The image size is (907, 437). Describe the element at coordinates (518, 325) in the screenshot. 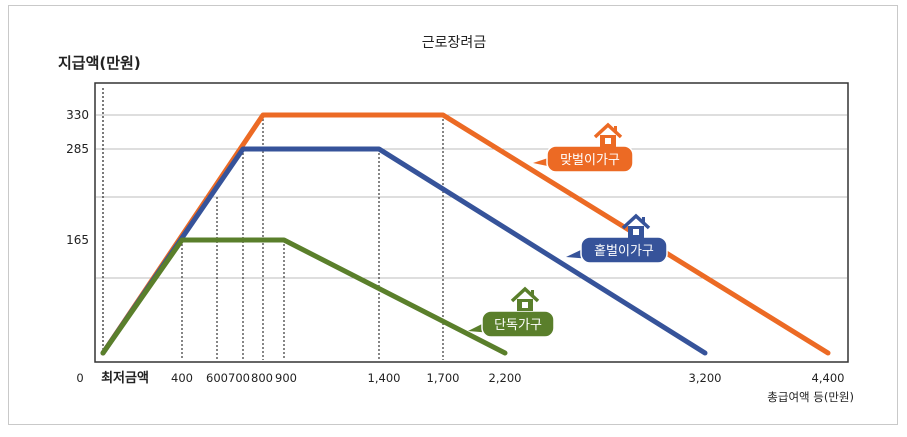

I see `series-label-text: 단독가구` at that location.